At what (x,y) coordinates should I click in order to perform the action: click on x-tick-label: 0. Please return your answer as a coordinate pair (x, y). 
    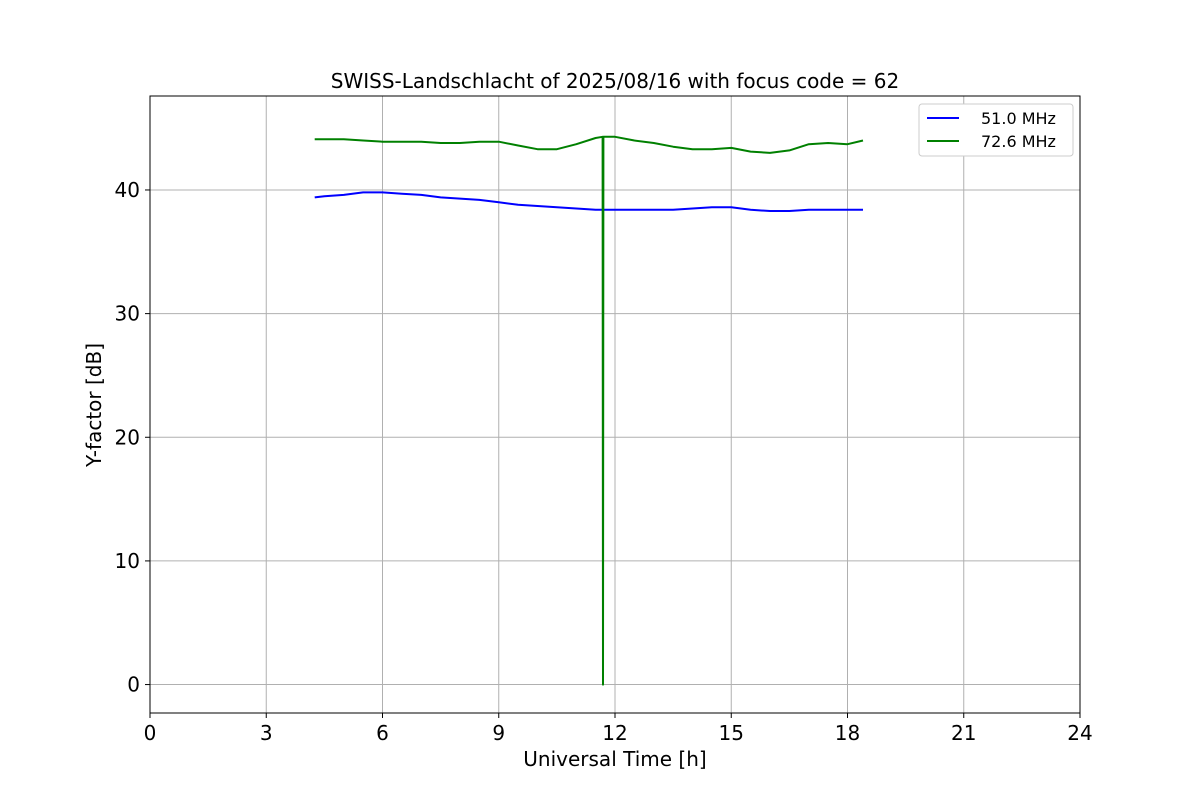
    Looking at the image, I should click on (150, 733).